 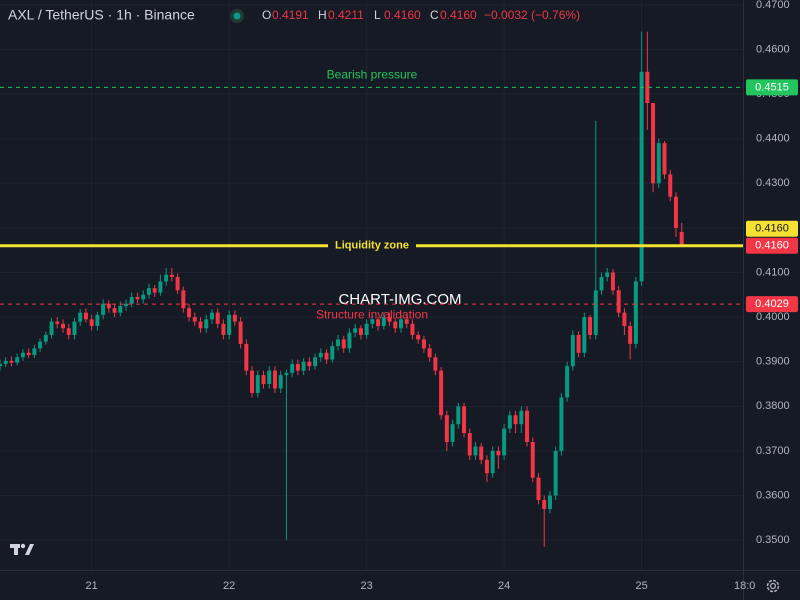 What do you see at coordinates (773, 540) in the screenshot?
I see `y-tick-label: 0.3500` at bounding box center [773, 540].